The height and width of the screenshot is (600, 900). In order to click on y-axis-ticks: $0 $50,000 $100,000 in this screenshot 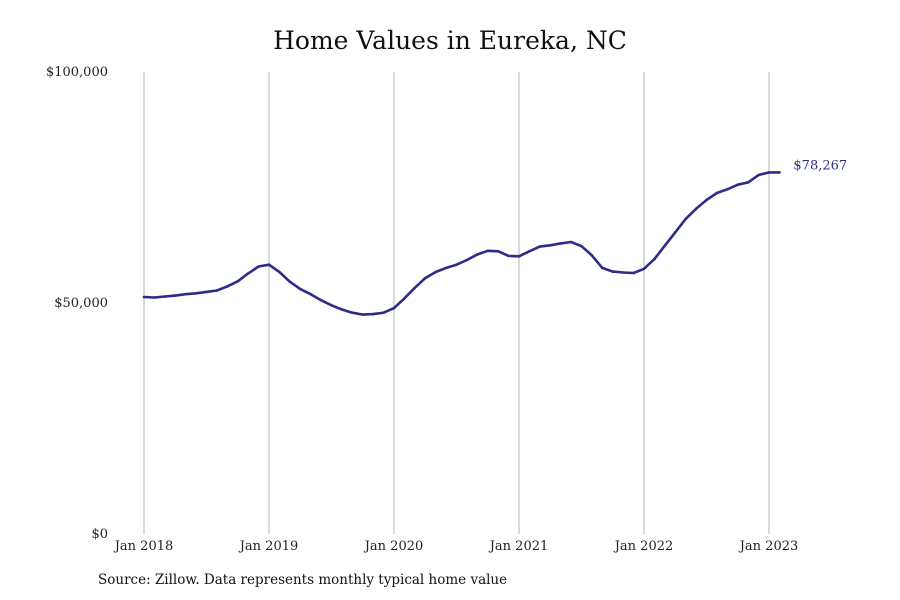, I will do `click(77, 303)`.